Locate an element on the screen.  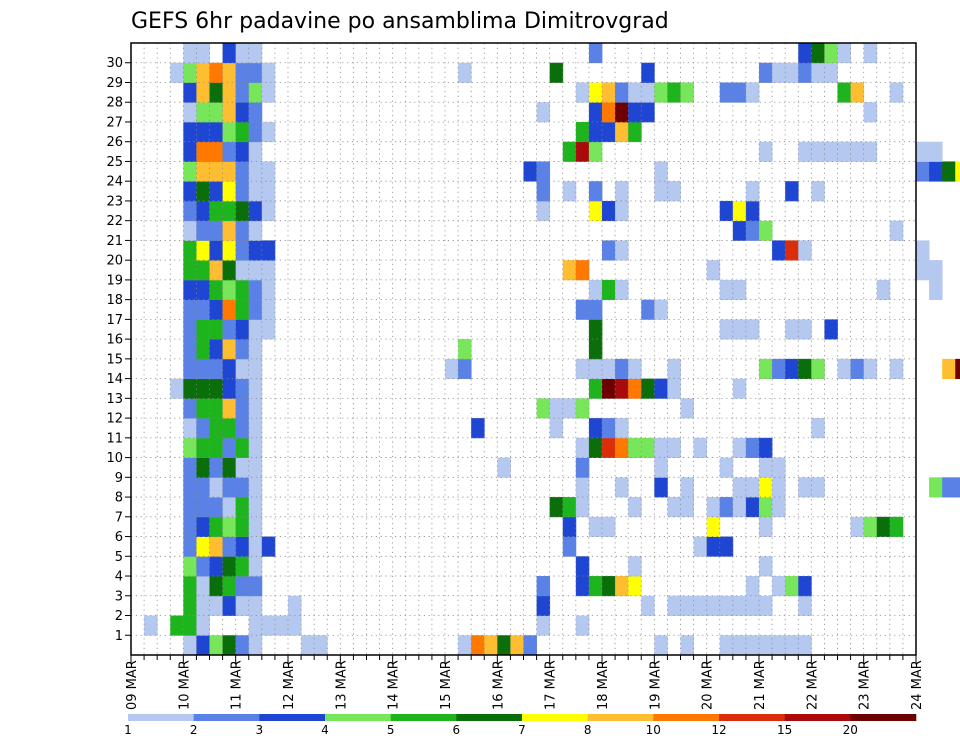
y-tick-label: 5 is located at coordinates (119, 557).